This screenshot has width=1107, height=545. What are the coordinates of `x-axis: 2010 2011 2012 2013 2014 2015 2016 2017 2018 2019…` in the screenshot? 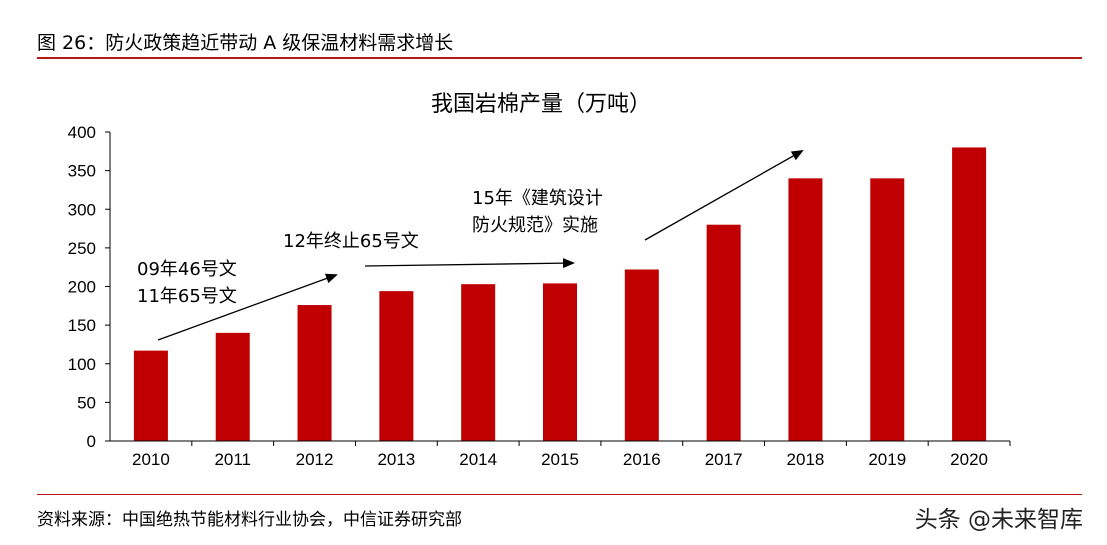 It's located at (560, 454).